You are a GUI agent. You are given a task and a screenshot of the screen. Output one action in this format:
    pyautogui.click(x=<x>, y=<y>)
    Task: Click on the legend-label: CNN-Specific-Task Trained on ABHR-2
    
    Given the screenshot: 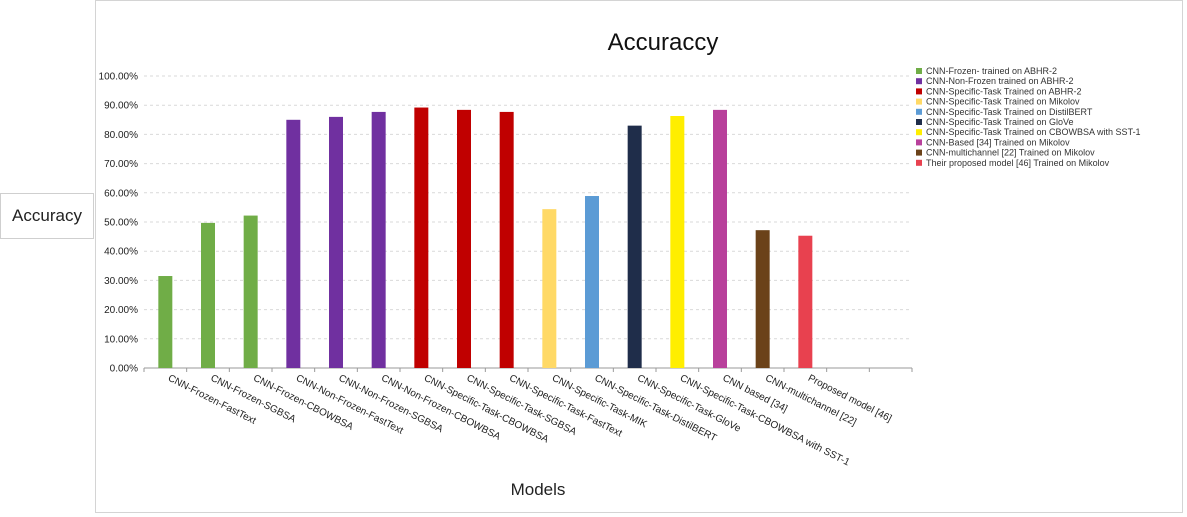 What is the action you would take?
    pyautogui.click(x=1004, y=91)
    